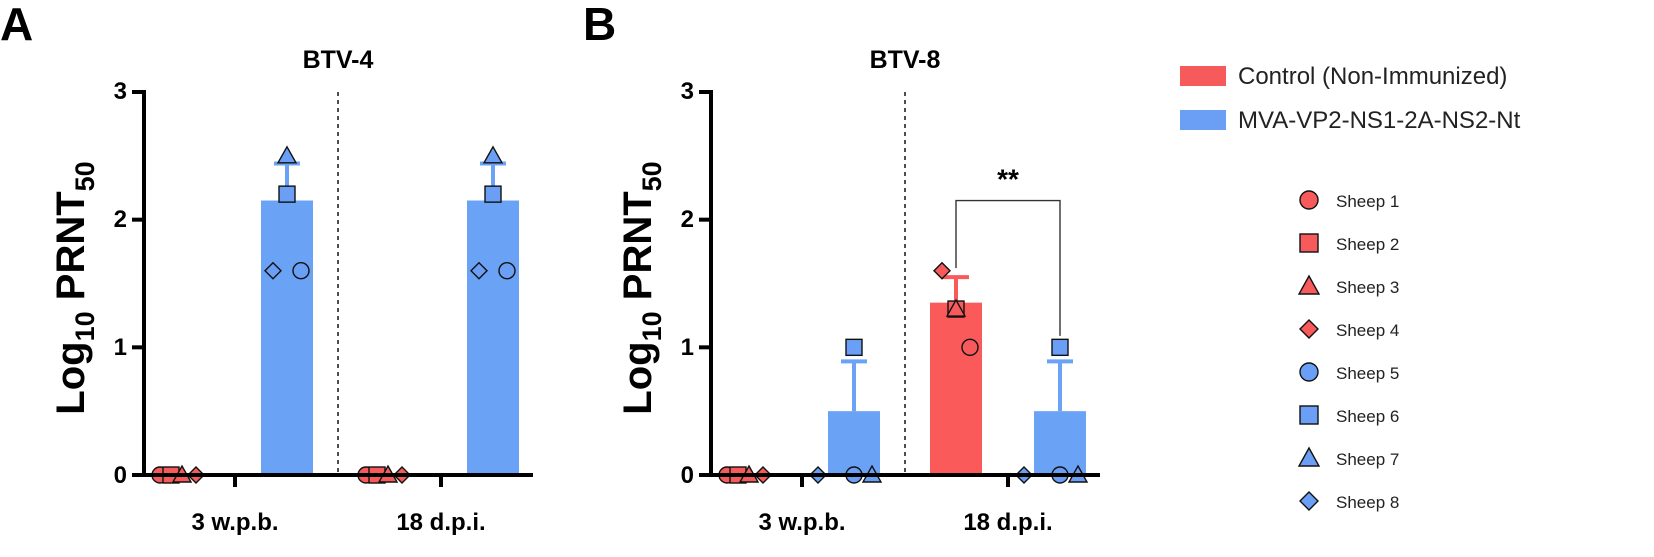 This screenshot has height=557, width=1654. What do you see at coordinates (1367, 459) in the screenshot?
I see `legend-sheep-label: Sheep 7` at bounding box center [1367, 459].